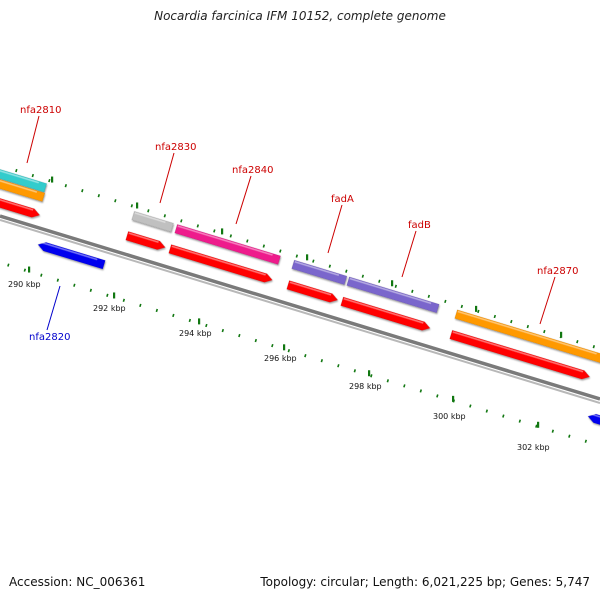 Image resolution: width=600 pixels, height=600 pixels. I want to click on reverse-cds-nfa2820, so click(71, 255).